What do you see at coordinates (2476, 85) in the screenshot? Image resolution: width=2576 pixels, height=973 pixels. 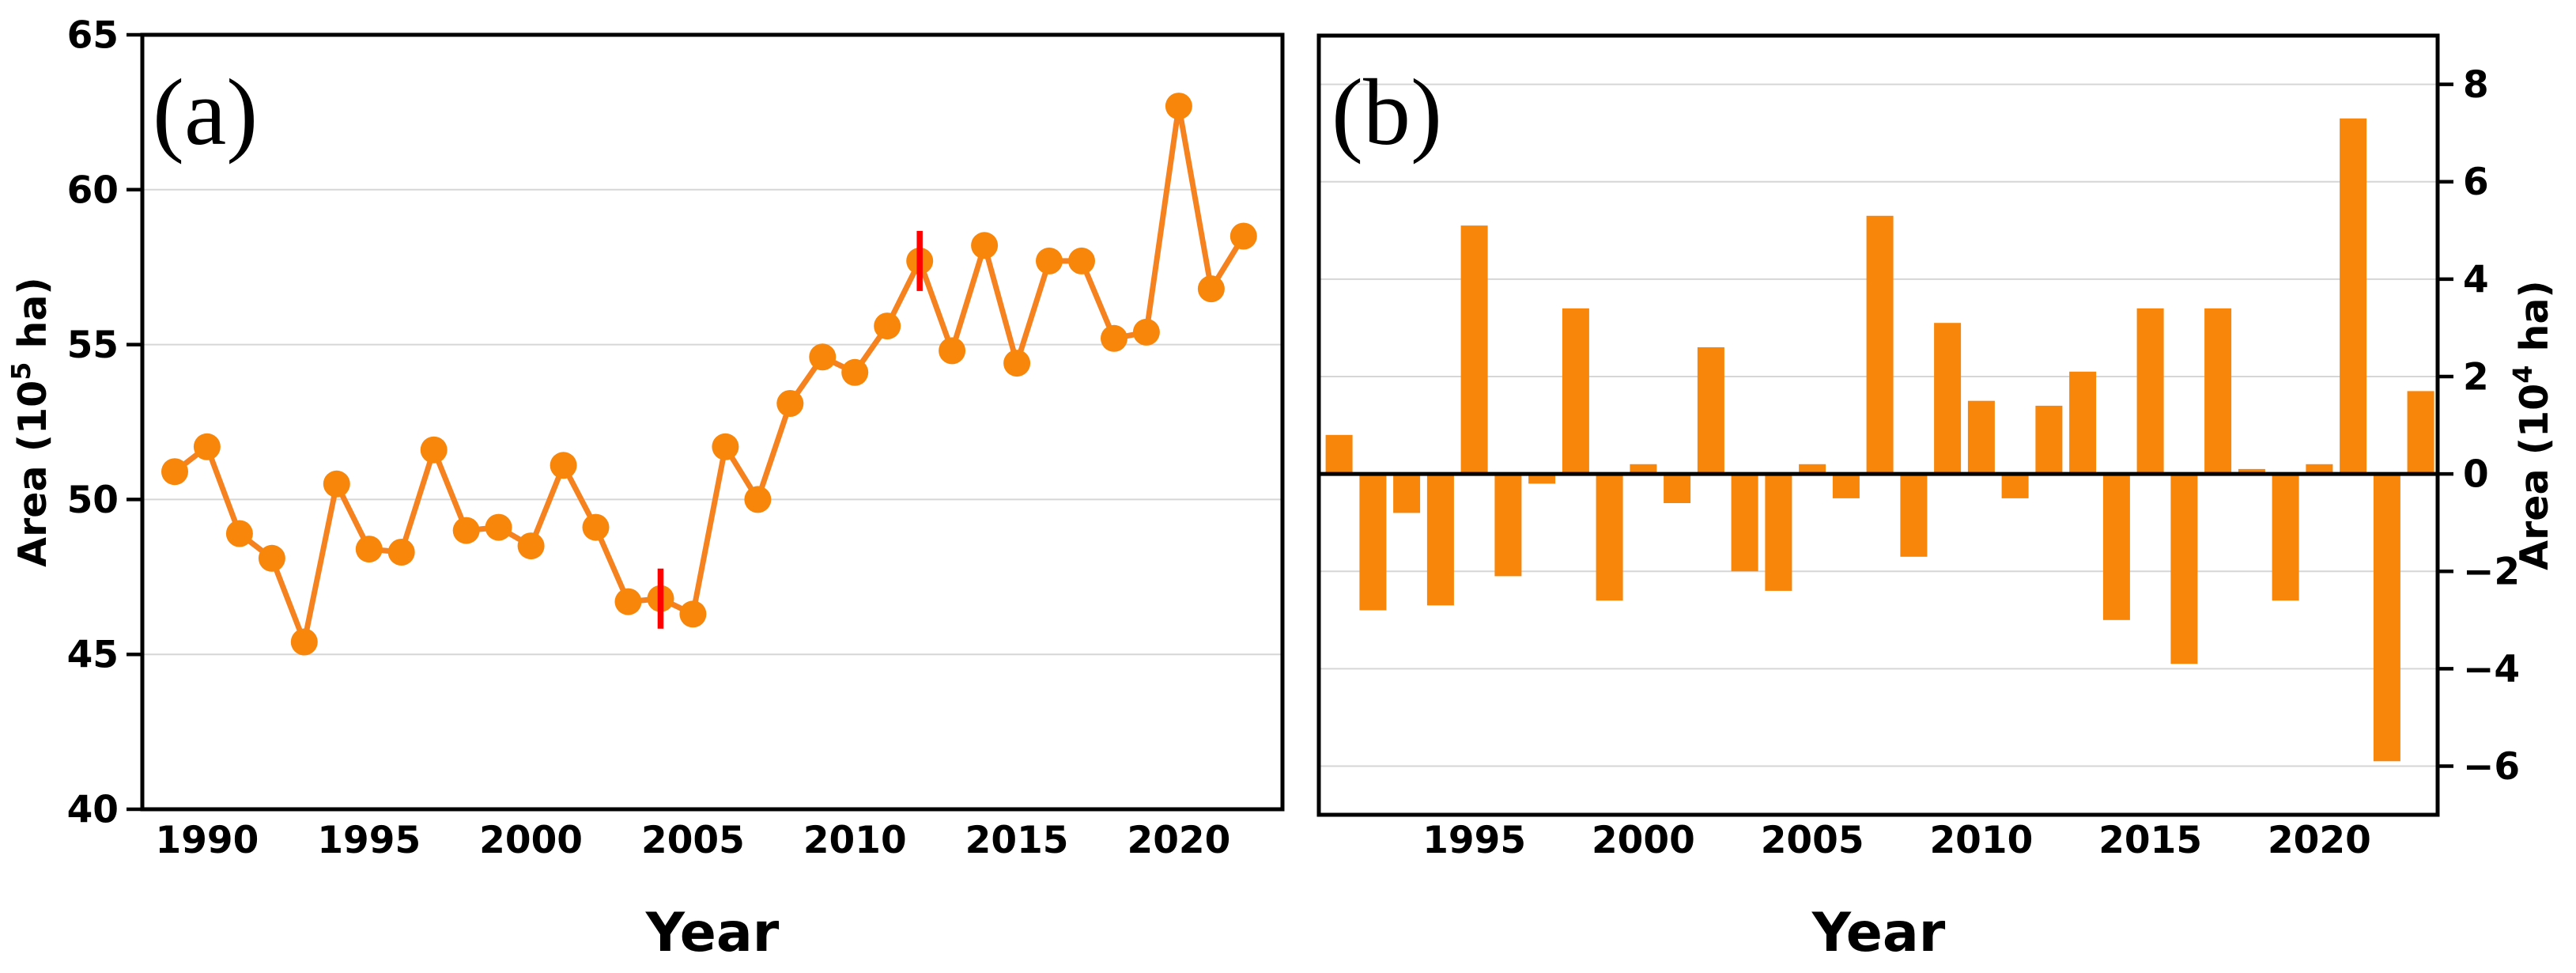 I see `b-ytick-label-8: 8` at bounding box center [2476, 85].